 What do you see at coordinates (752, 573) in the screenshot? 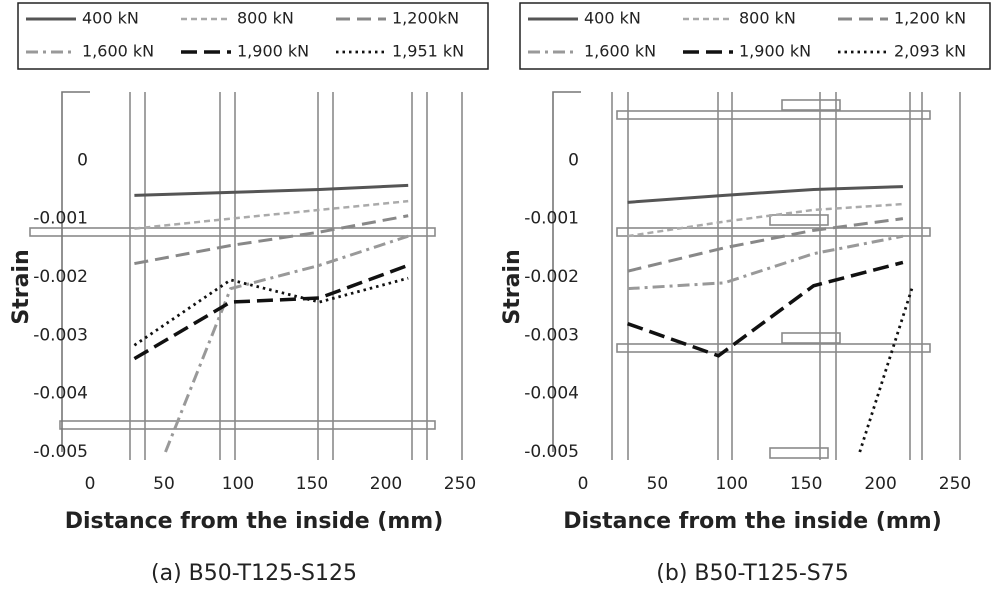
I see `caption: (b) B50-T125-S75` at bounding box center [752, 573].